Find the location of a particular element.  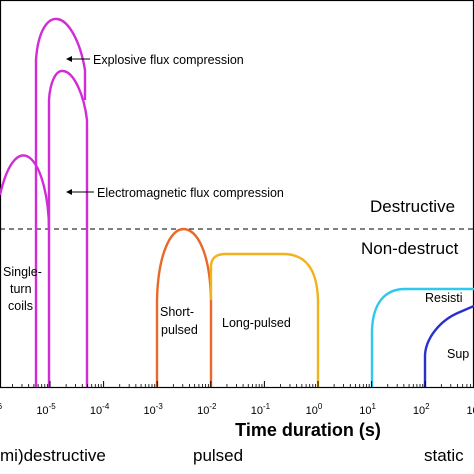

x-tick-label: 10-6 is located at coordinates (1, 409).